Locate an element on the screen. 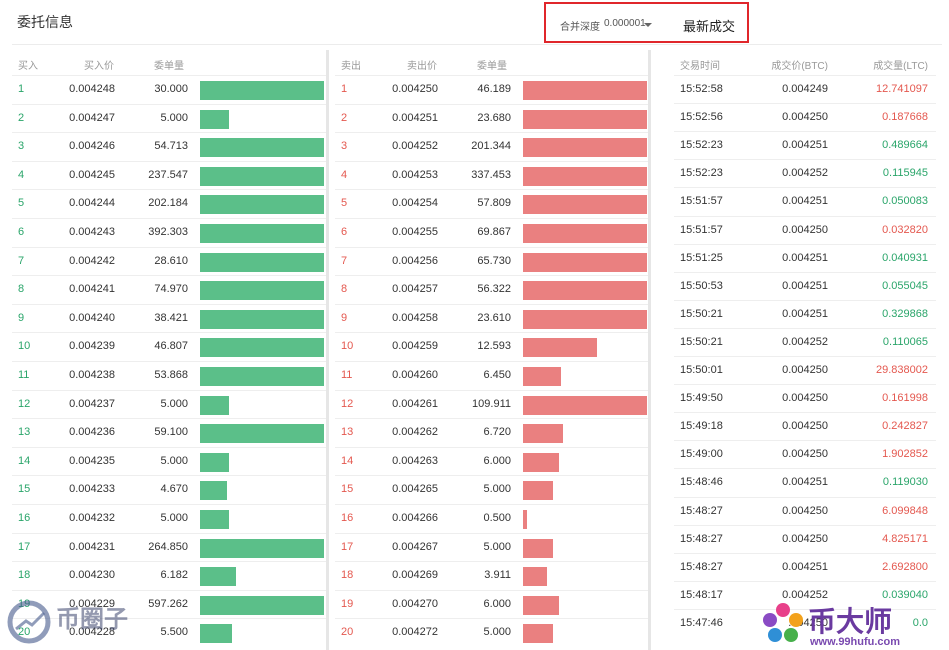 The width and height of the screenshot is (949, 650). row-index: 12 is located at coordinates (24, 403).